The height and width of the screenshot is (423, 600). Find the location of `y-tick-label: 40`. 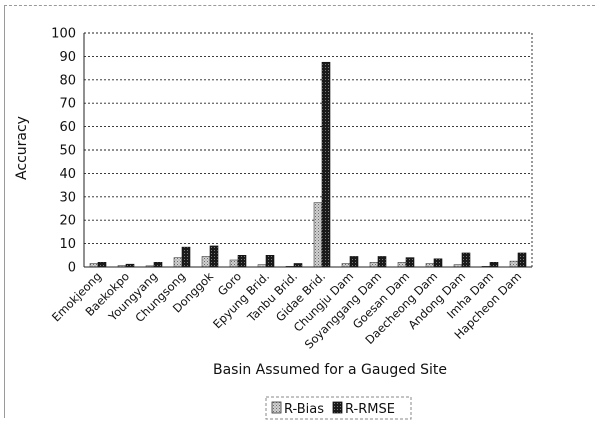

y-tick-label: 40 is located at coordinates (67, 174).